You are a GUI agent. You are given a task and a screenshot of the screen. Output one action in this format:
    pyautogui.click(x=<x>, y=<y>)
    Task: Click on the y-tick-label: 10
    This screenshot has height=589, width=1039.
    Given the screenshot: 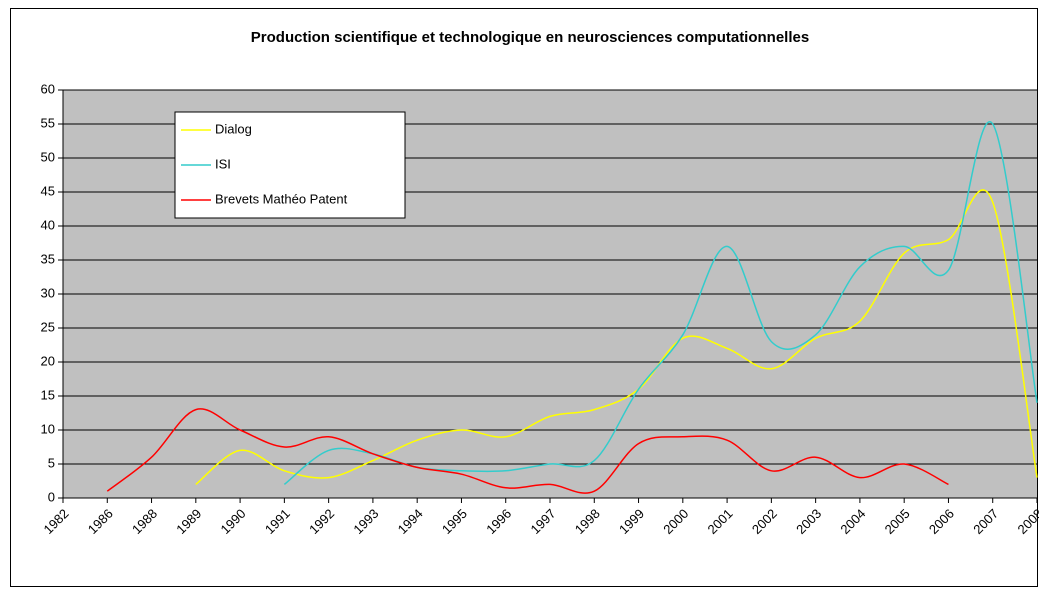 What is the action you would take?
    pyautogui.click(x=48, y=428)
    